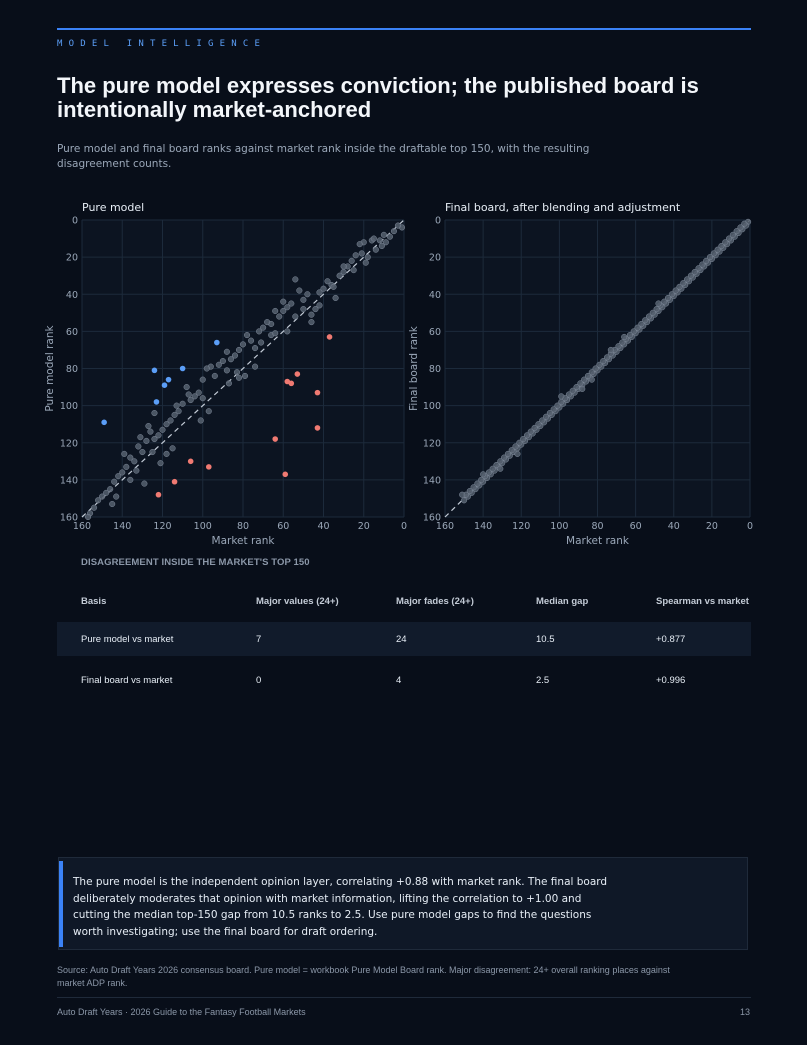 The image size is (807, 1045). Describe the element at coordinates (562, 601) in the screenshot. I see `header-median-gap: Median gap` at that location.